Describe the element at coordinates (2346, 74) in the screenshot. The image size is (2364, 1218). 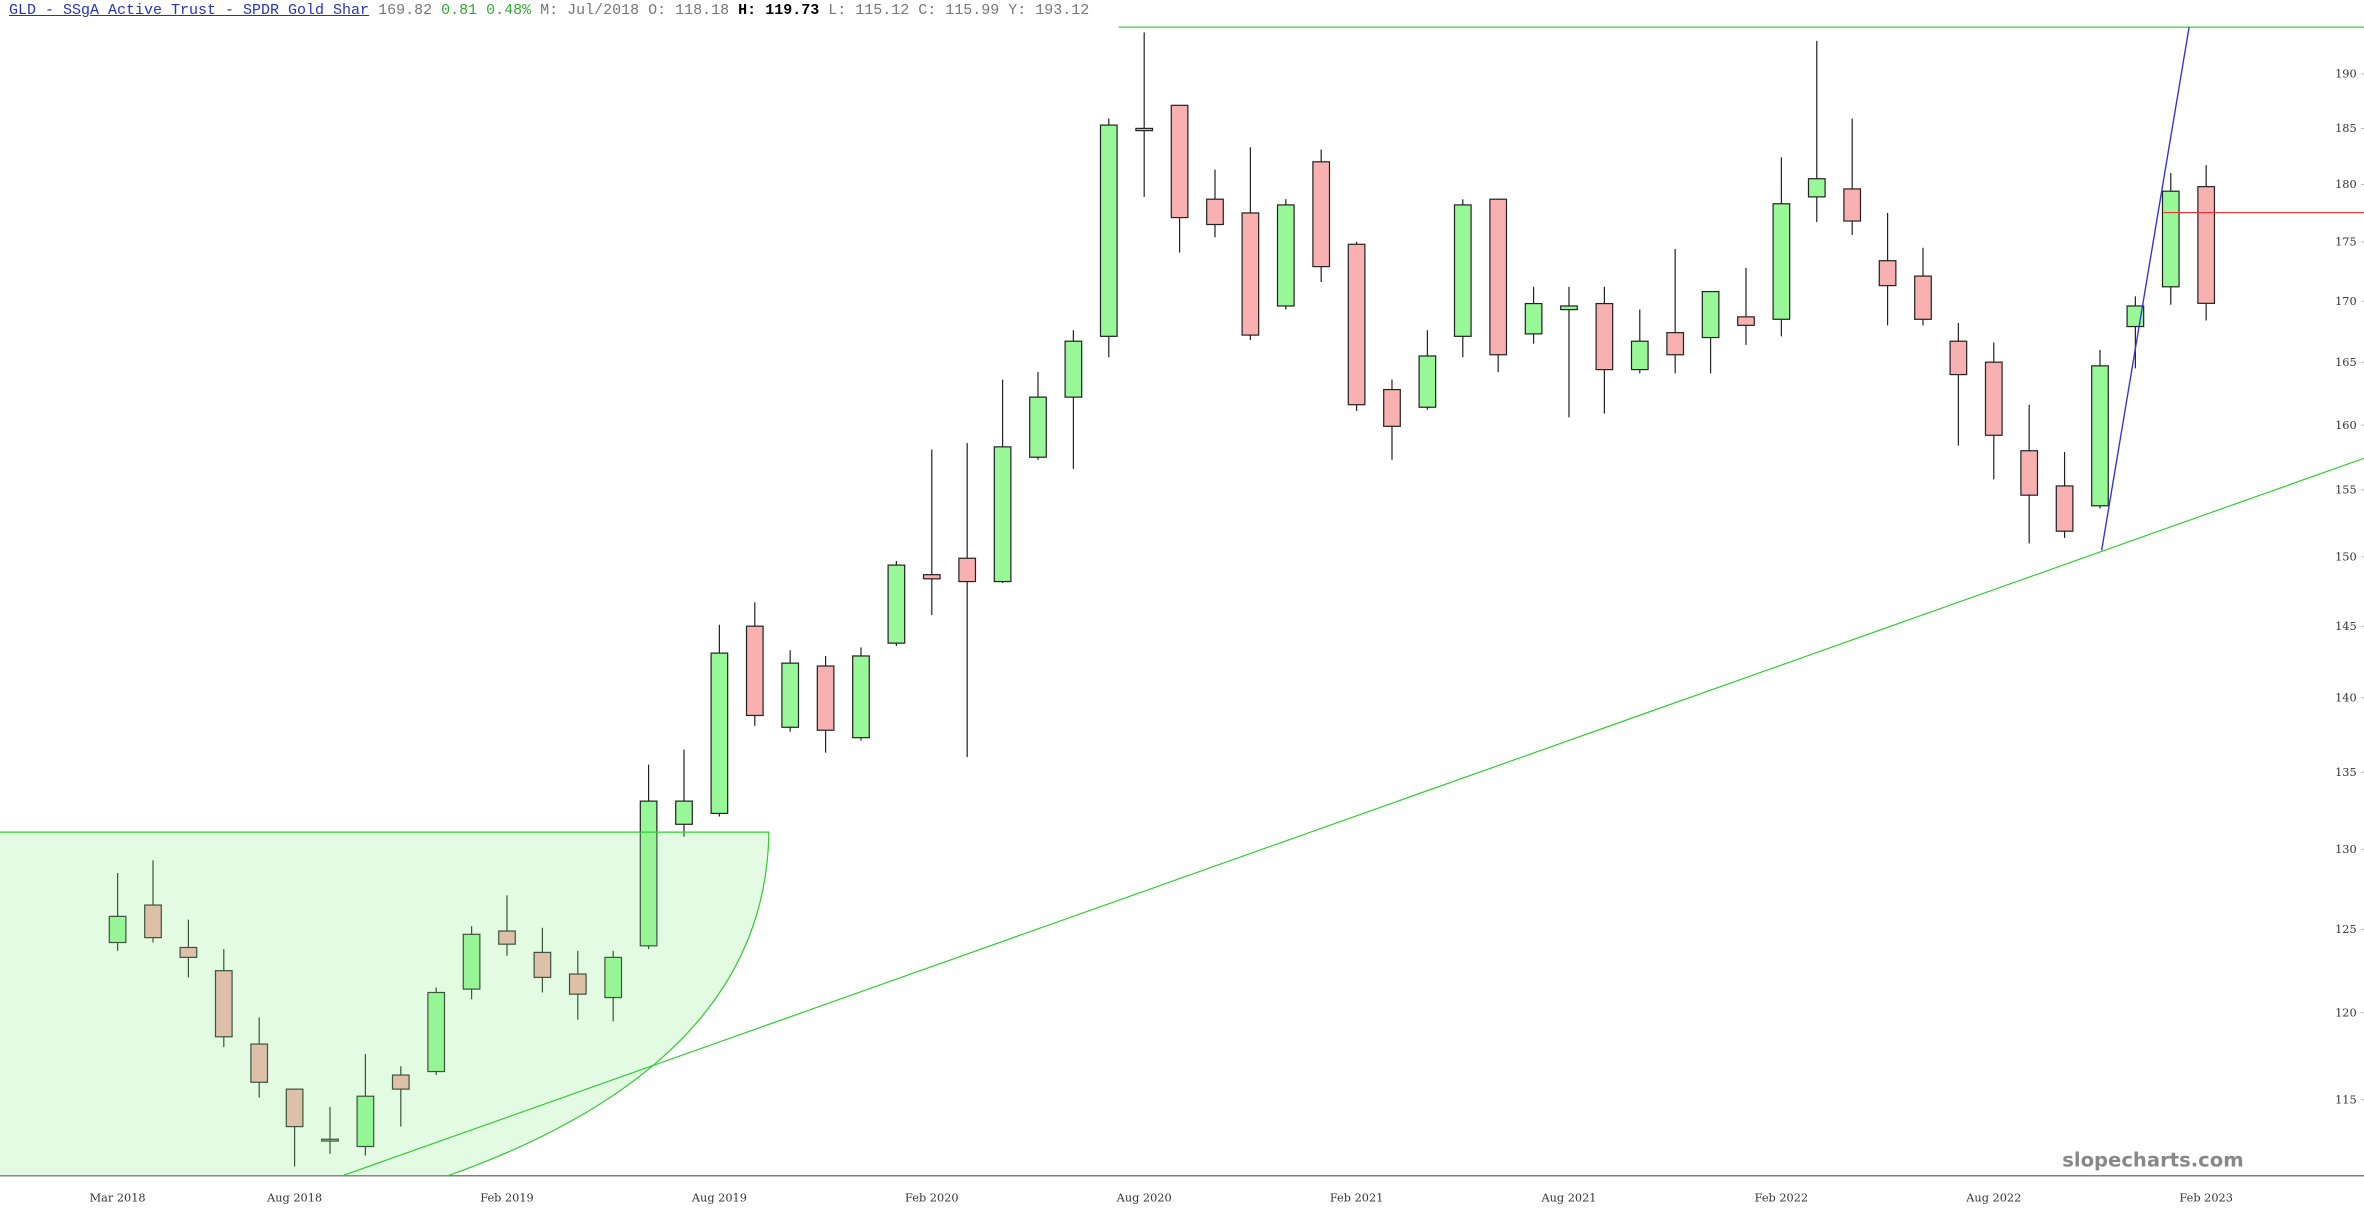
I see `y-tick-label: 190` at that location.